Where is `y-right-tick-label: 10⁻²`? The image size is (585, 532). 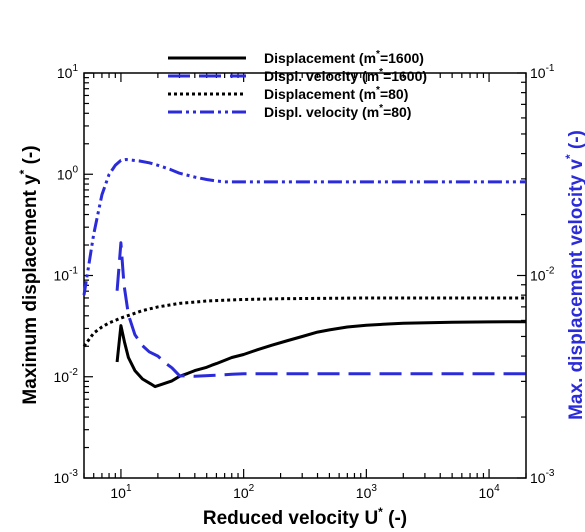 y-right-tick-label: 10⁻² is located at coordinates (542, 275).